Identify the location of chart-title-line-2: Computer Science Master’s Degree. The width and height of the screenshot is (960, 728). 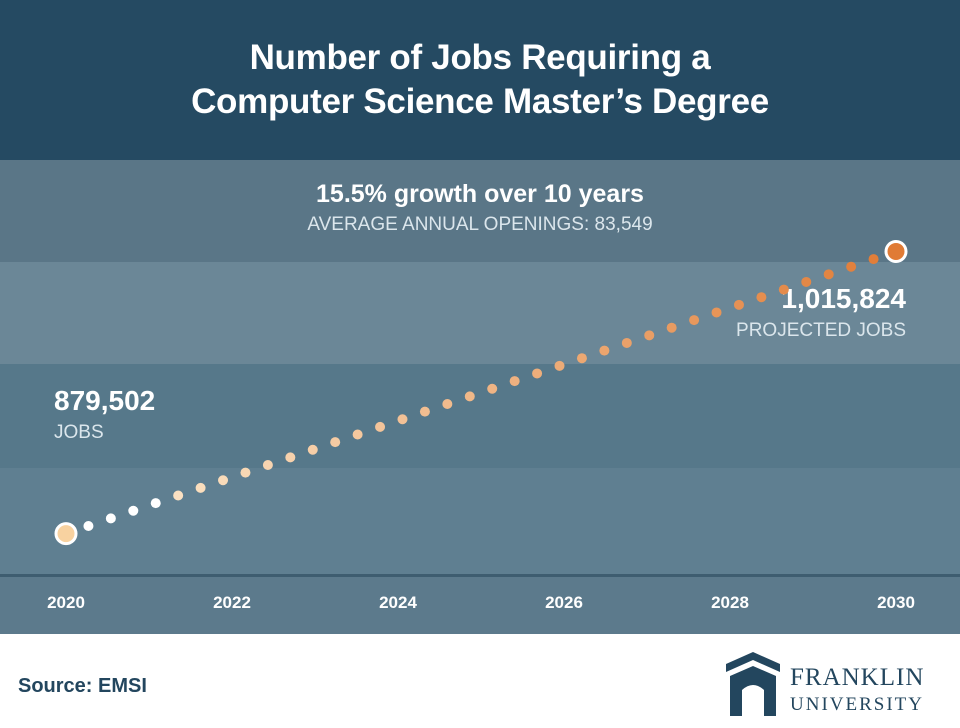
(480, 101).